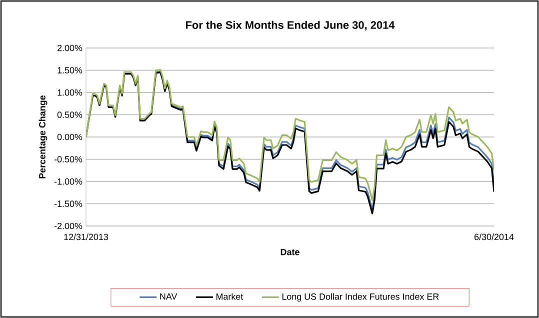 The width and height of the screenshot is (539, 318). What do you see at coordinates (68, 181) in the screenshot?
I see `y-tick-label: -1.00%` at bounding box center [68, 181].